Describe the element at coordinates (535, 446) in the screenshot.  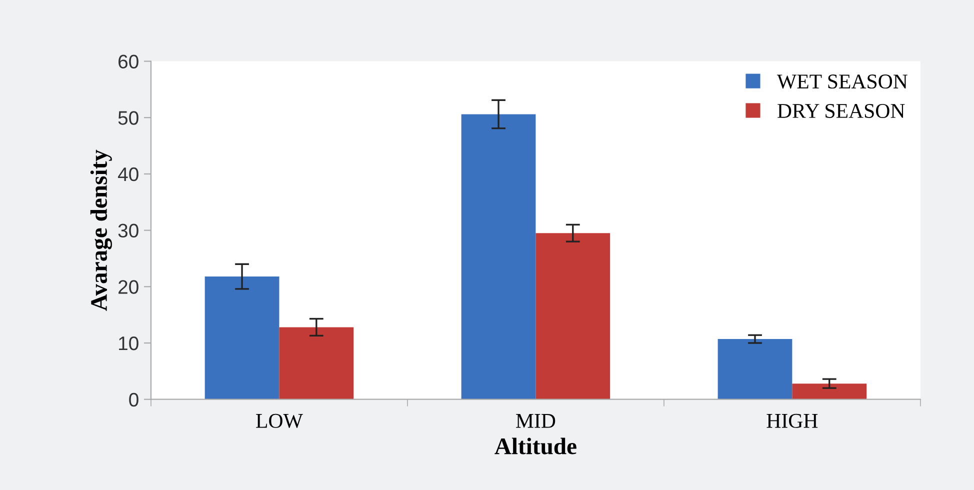
I see `x-axis-title: Altitude` at that location.